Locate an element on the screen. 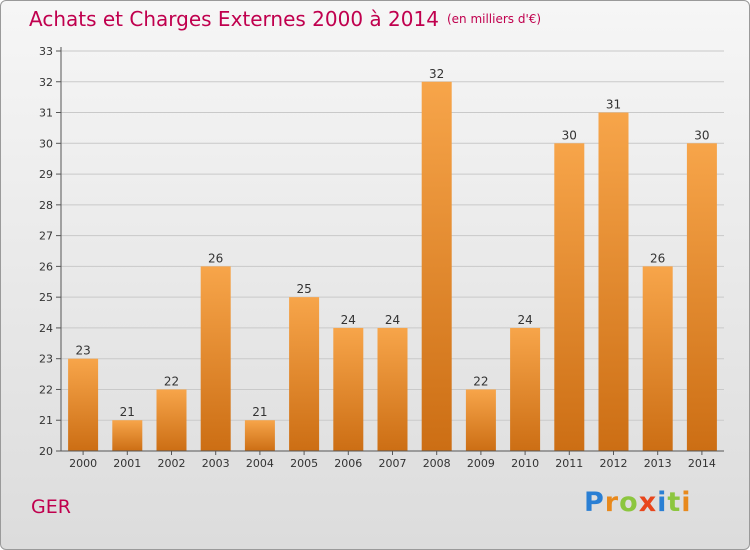 The width and height of the screenshot is (750, 550). y-tick-label: 29 is located at coordinates (46, 174).